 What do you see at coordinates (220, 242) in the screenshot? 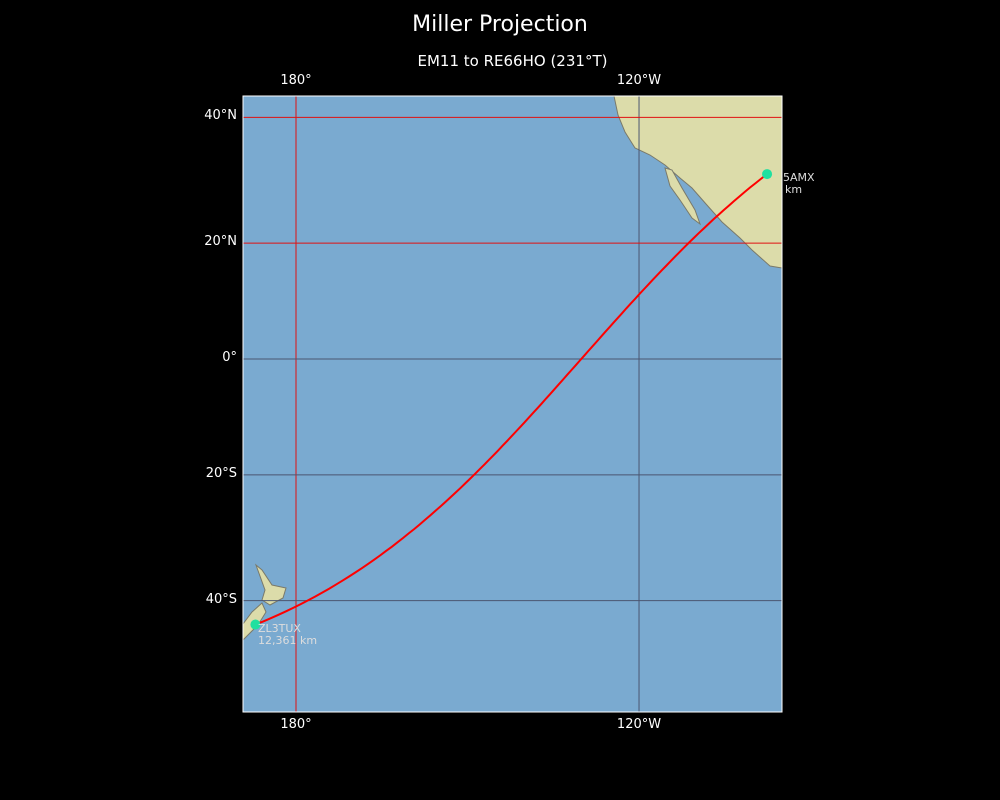
I see `lat-tick-label: 20°N` at bounding box center [220, 242].